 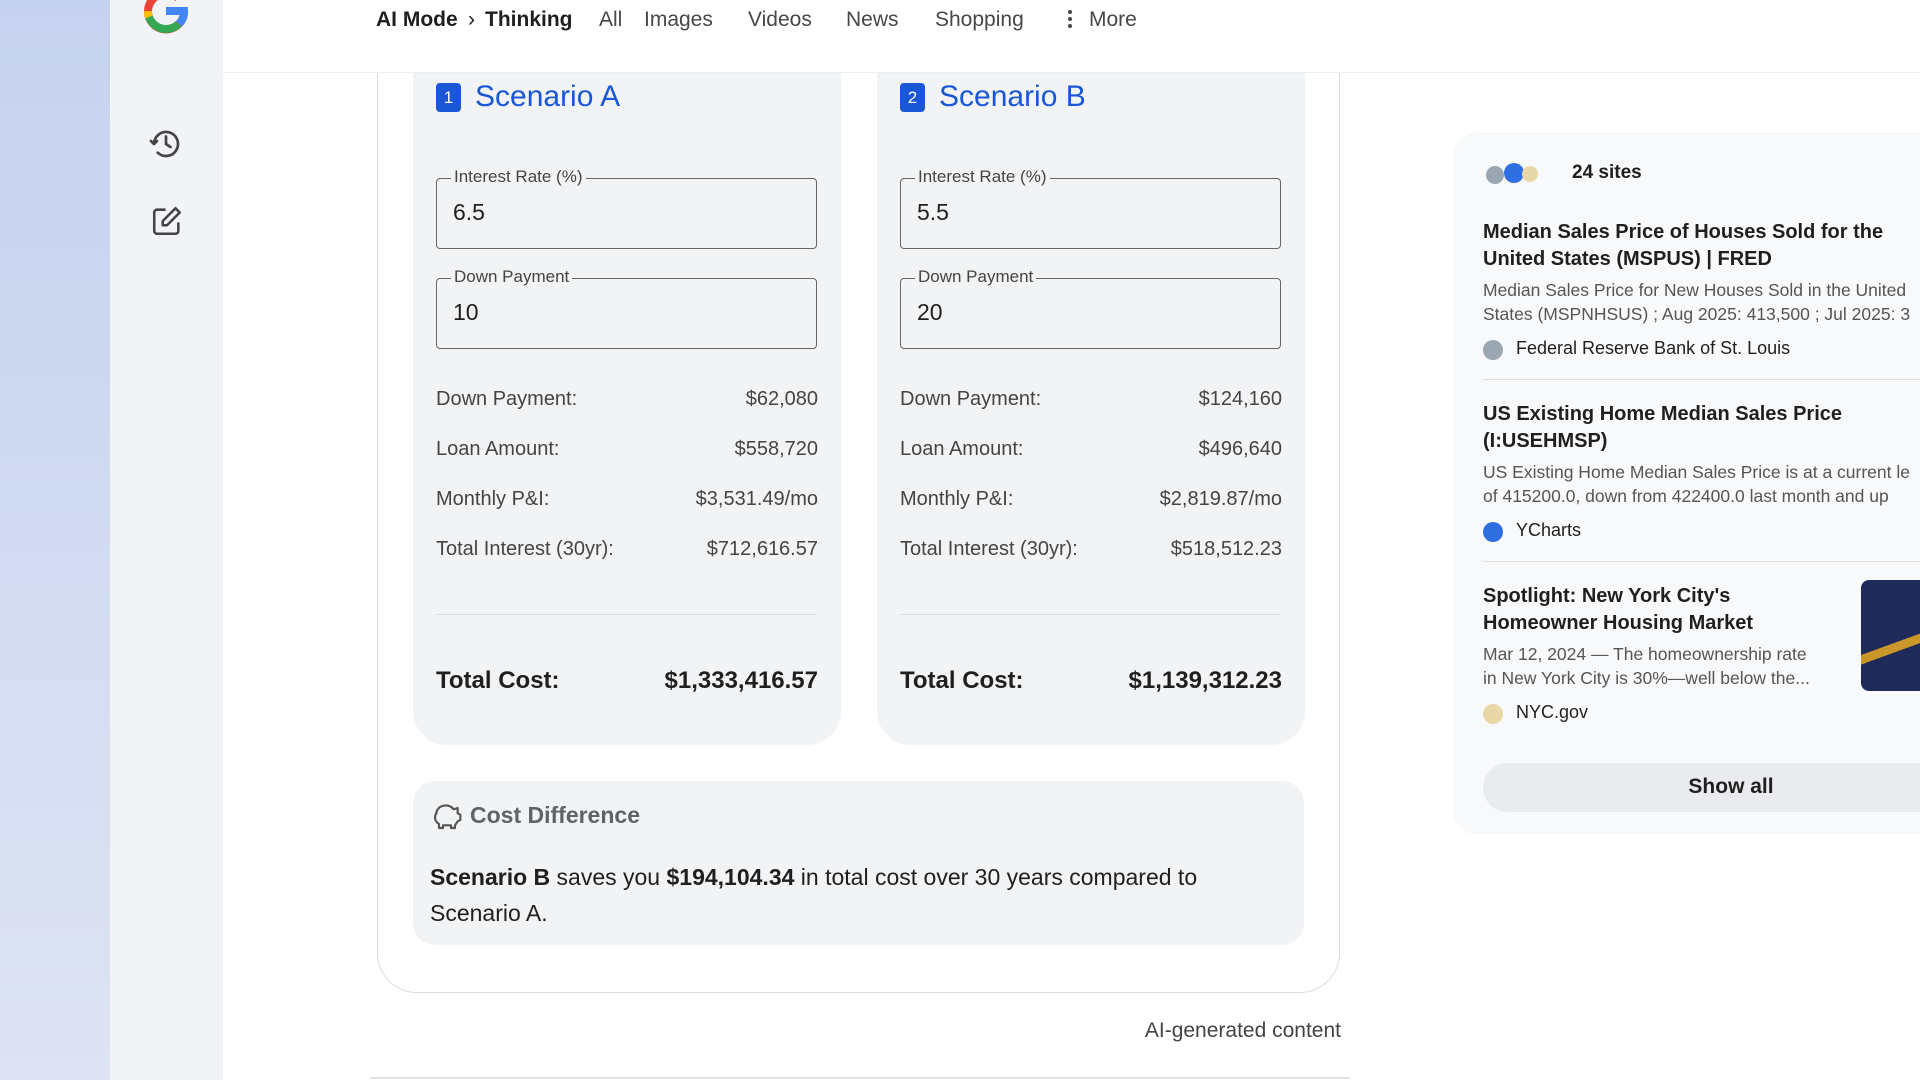 I want to click on nav-tab: All, so click(x=611, y=19).